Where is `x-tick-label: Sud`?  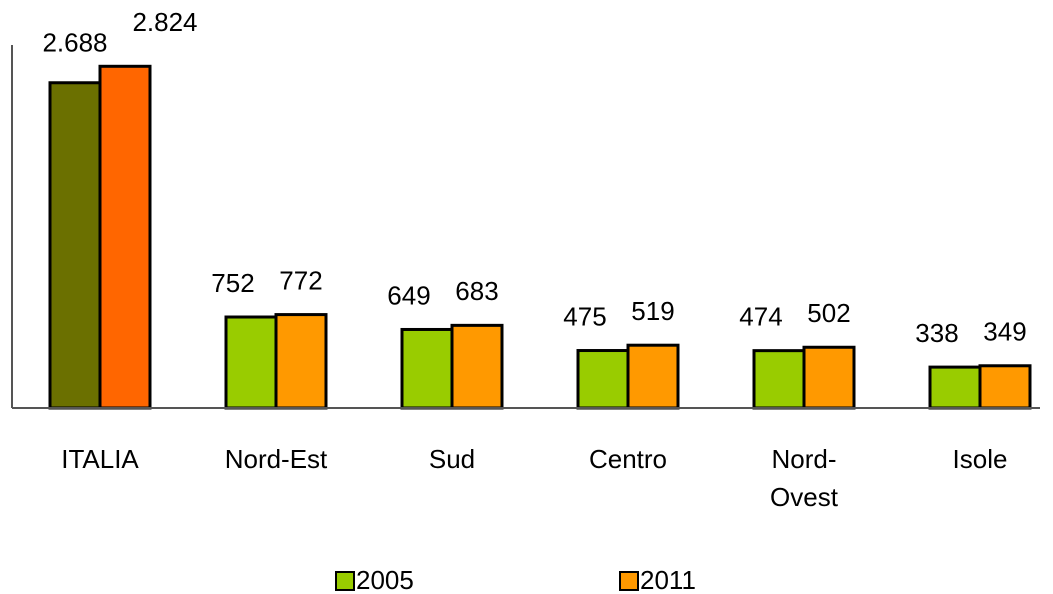
x-tick-label: Sud is located at coordinates (452, 459).